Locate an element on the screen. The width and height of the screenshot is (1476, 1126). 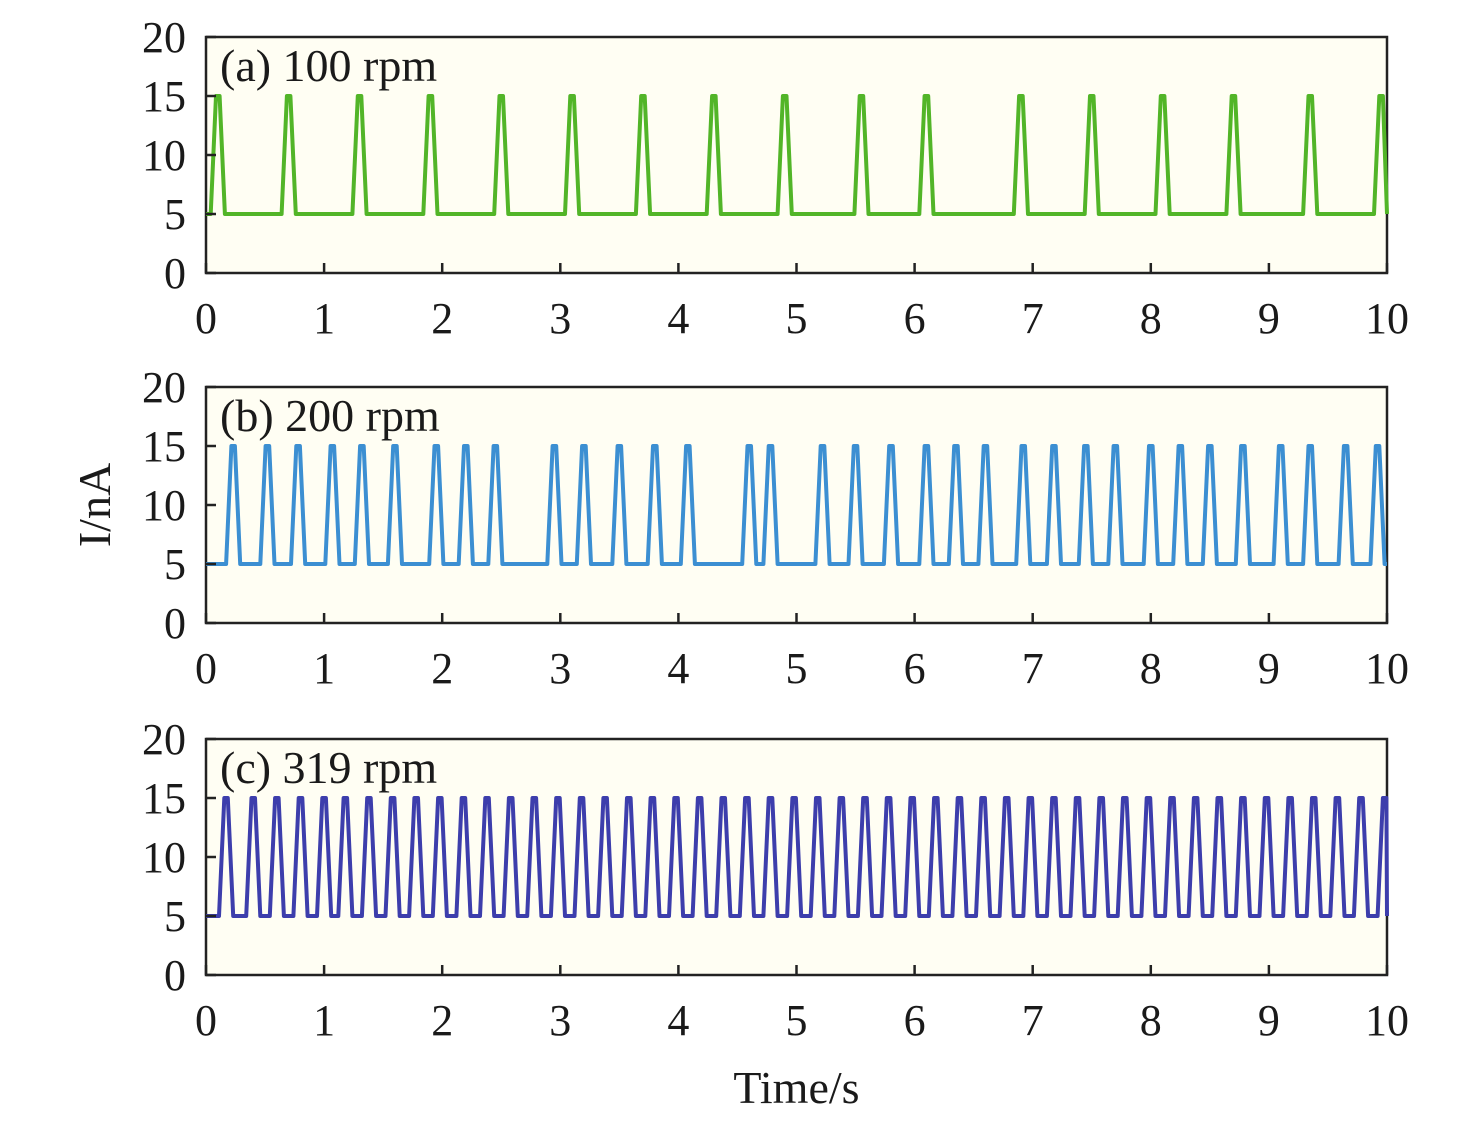
panel-title: (c) 319 rpm is located at coordinates (328, 767).